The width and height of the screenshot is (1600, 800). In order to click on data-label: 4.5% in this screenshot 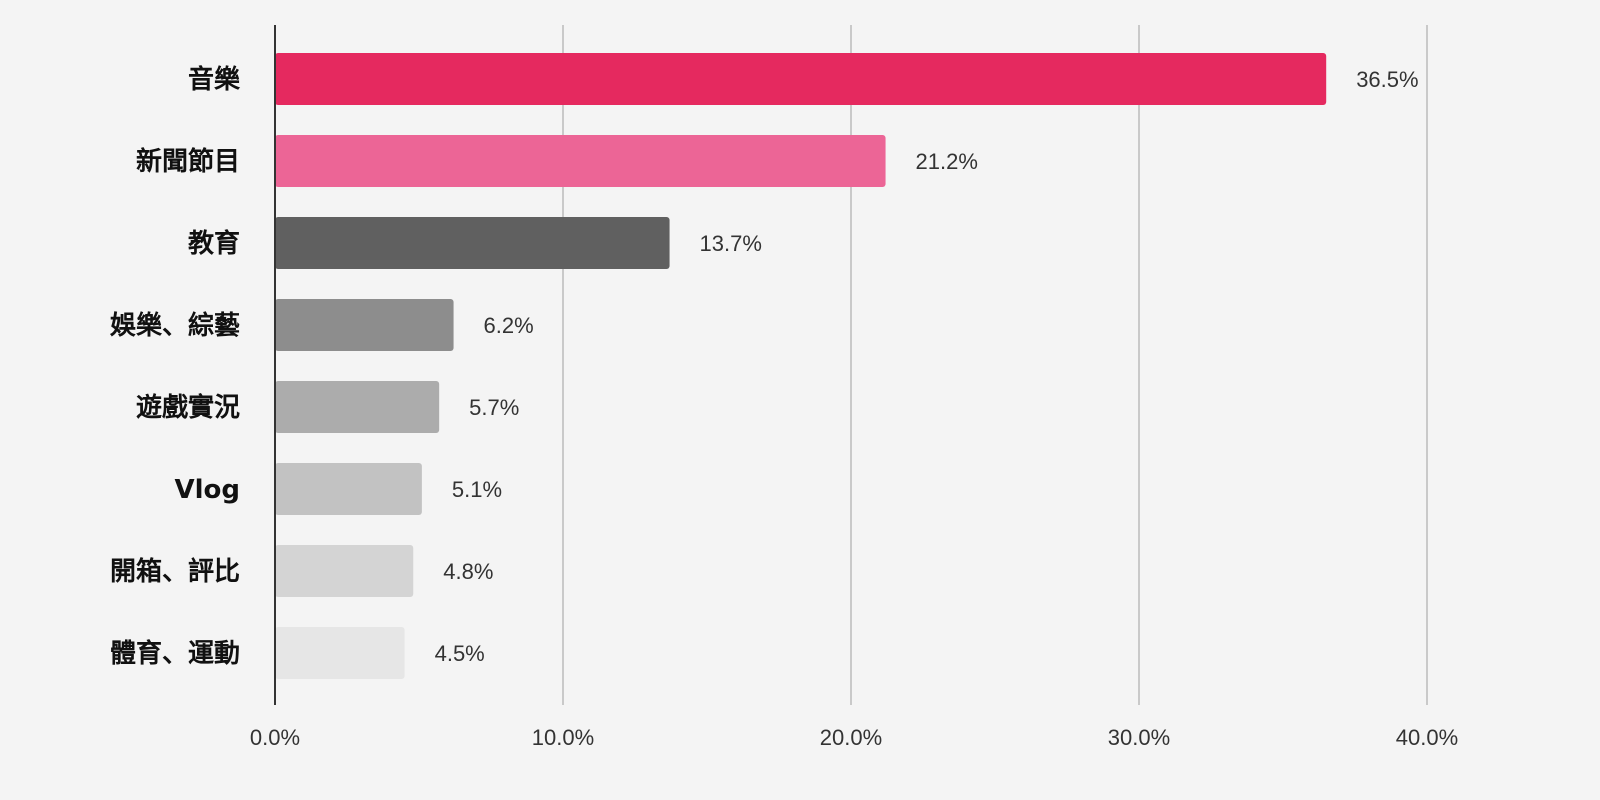, I will do `click(460, 653)`.